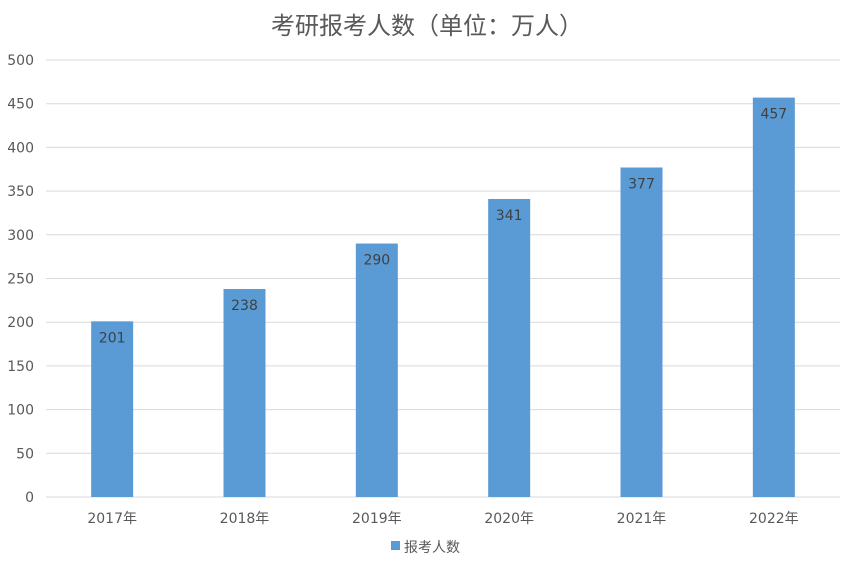 The image size is (854, 568). What do you see at coordinates (20, 61) in the screenshot?
I see `y-tick-label: 500` at bounding box center [20, 61].